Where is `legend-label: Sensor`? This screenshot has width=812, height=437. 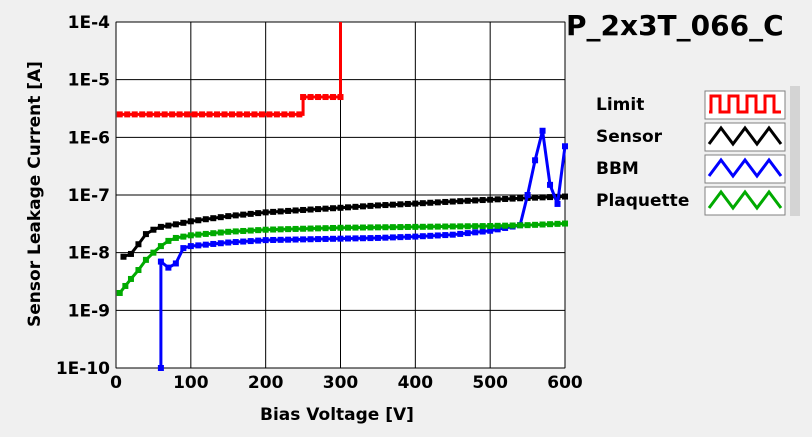
legend-label: Sensor is located at coordinates (629, 137).